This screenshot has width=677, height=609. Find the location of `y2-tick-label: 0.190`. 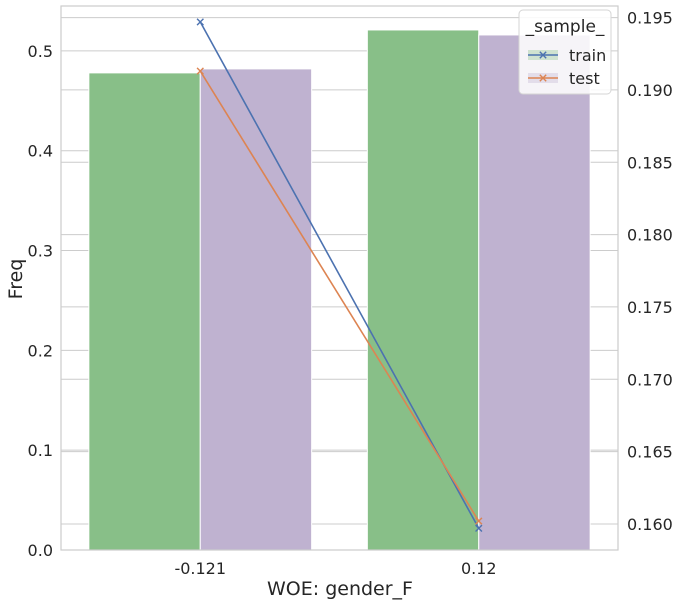

y2-tick-label: 0.190 is located at coordinates (650, 90).